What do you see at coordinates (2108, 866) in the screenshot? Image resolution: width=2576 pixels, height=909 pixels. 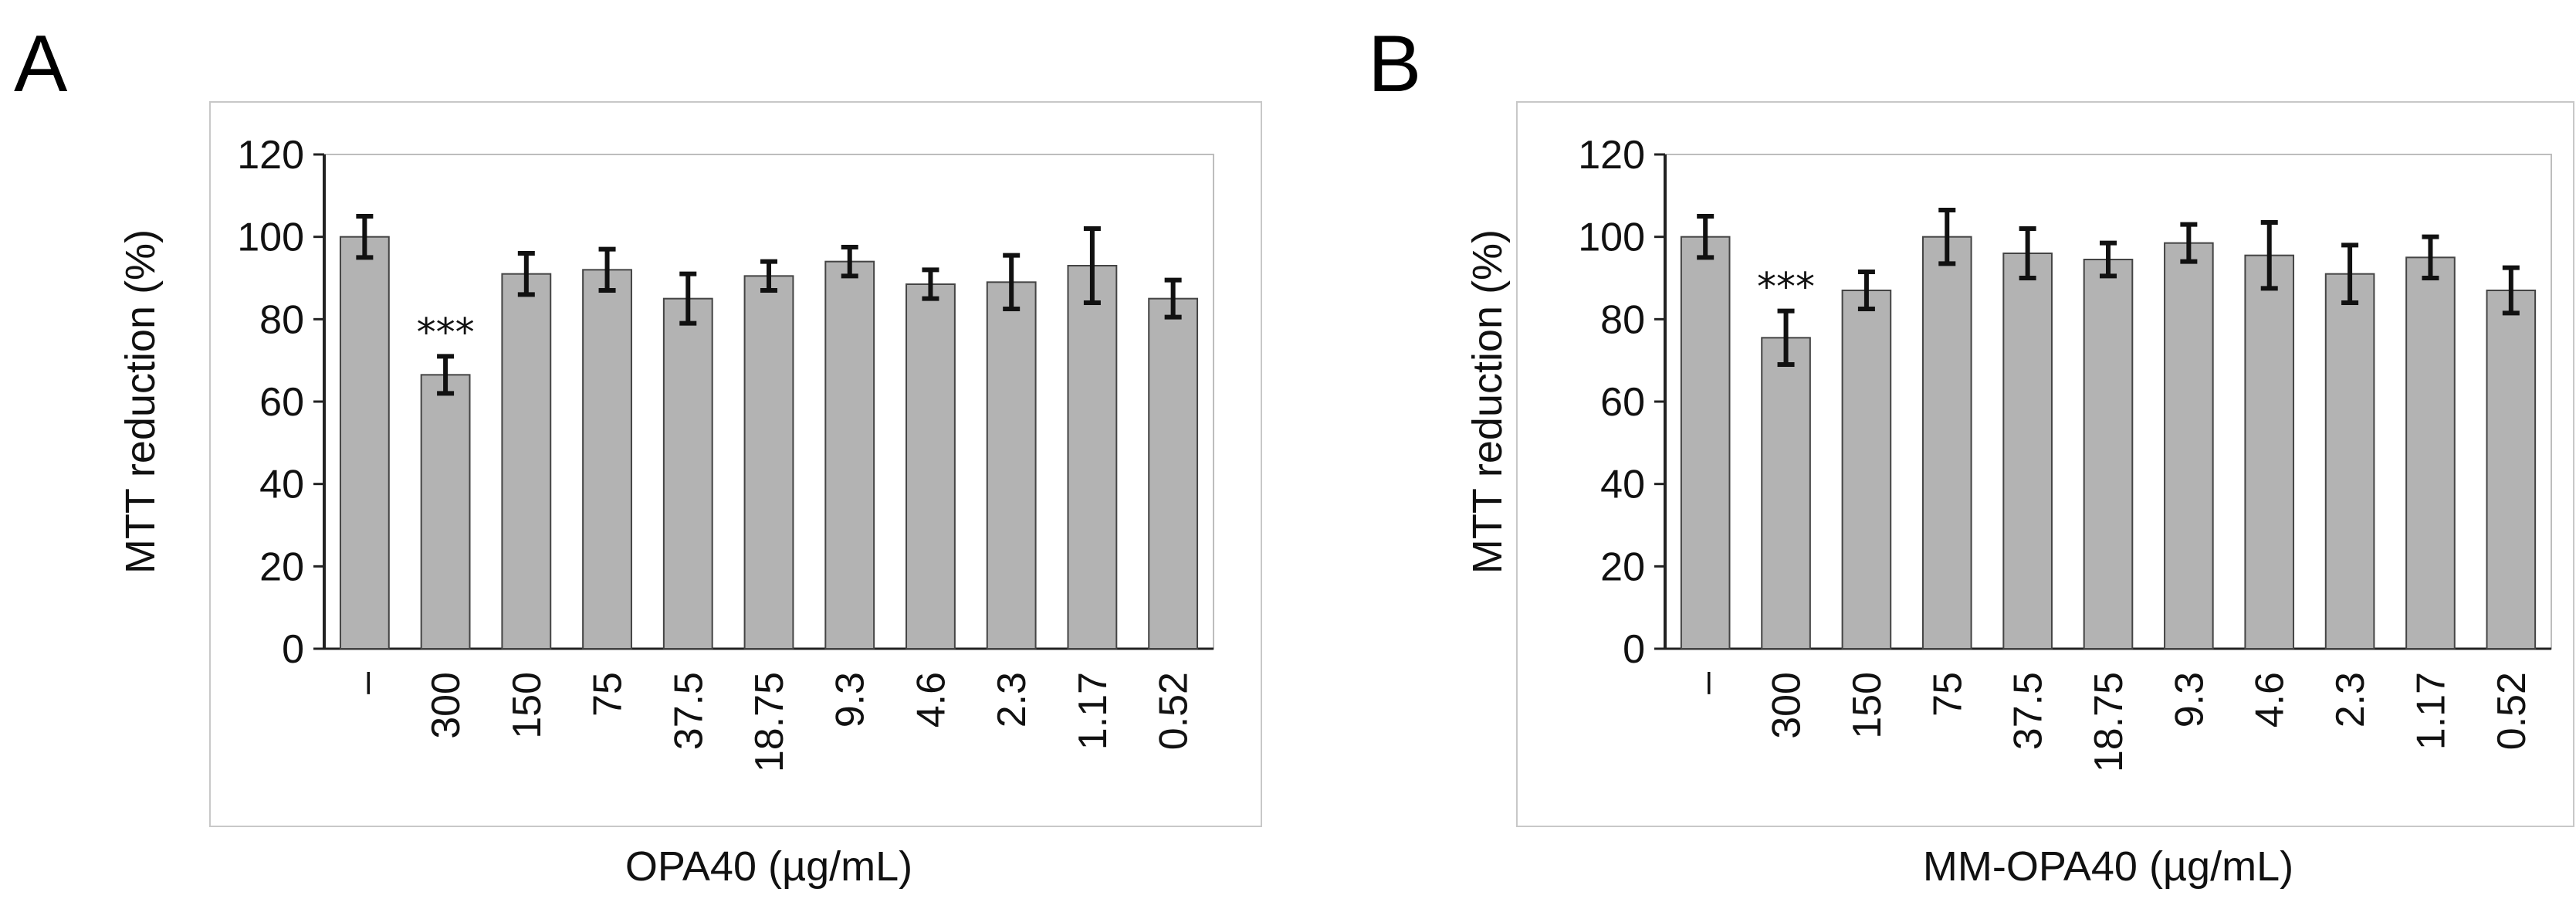 I see `x-axis-label: MM-OPA40 (µg/mL)` at bounding box center [2108, 866].